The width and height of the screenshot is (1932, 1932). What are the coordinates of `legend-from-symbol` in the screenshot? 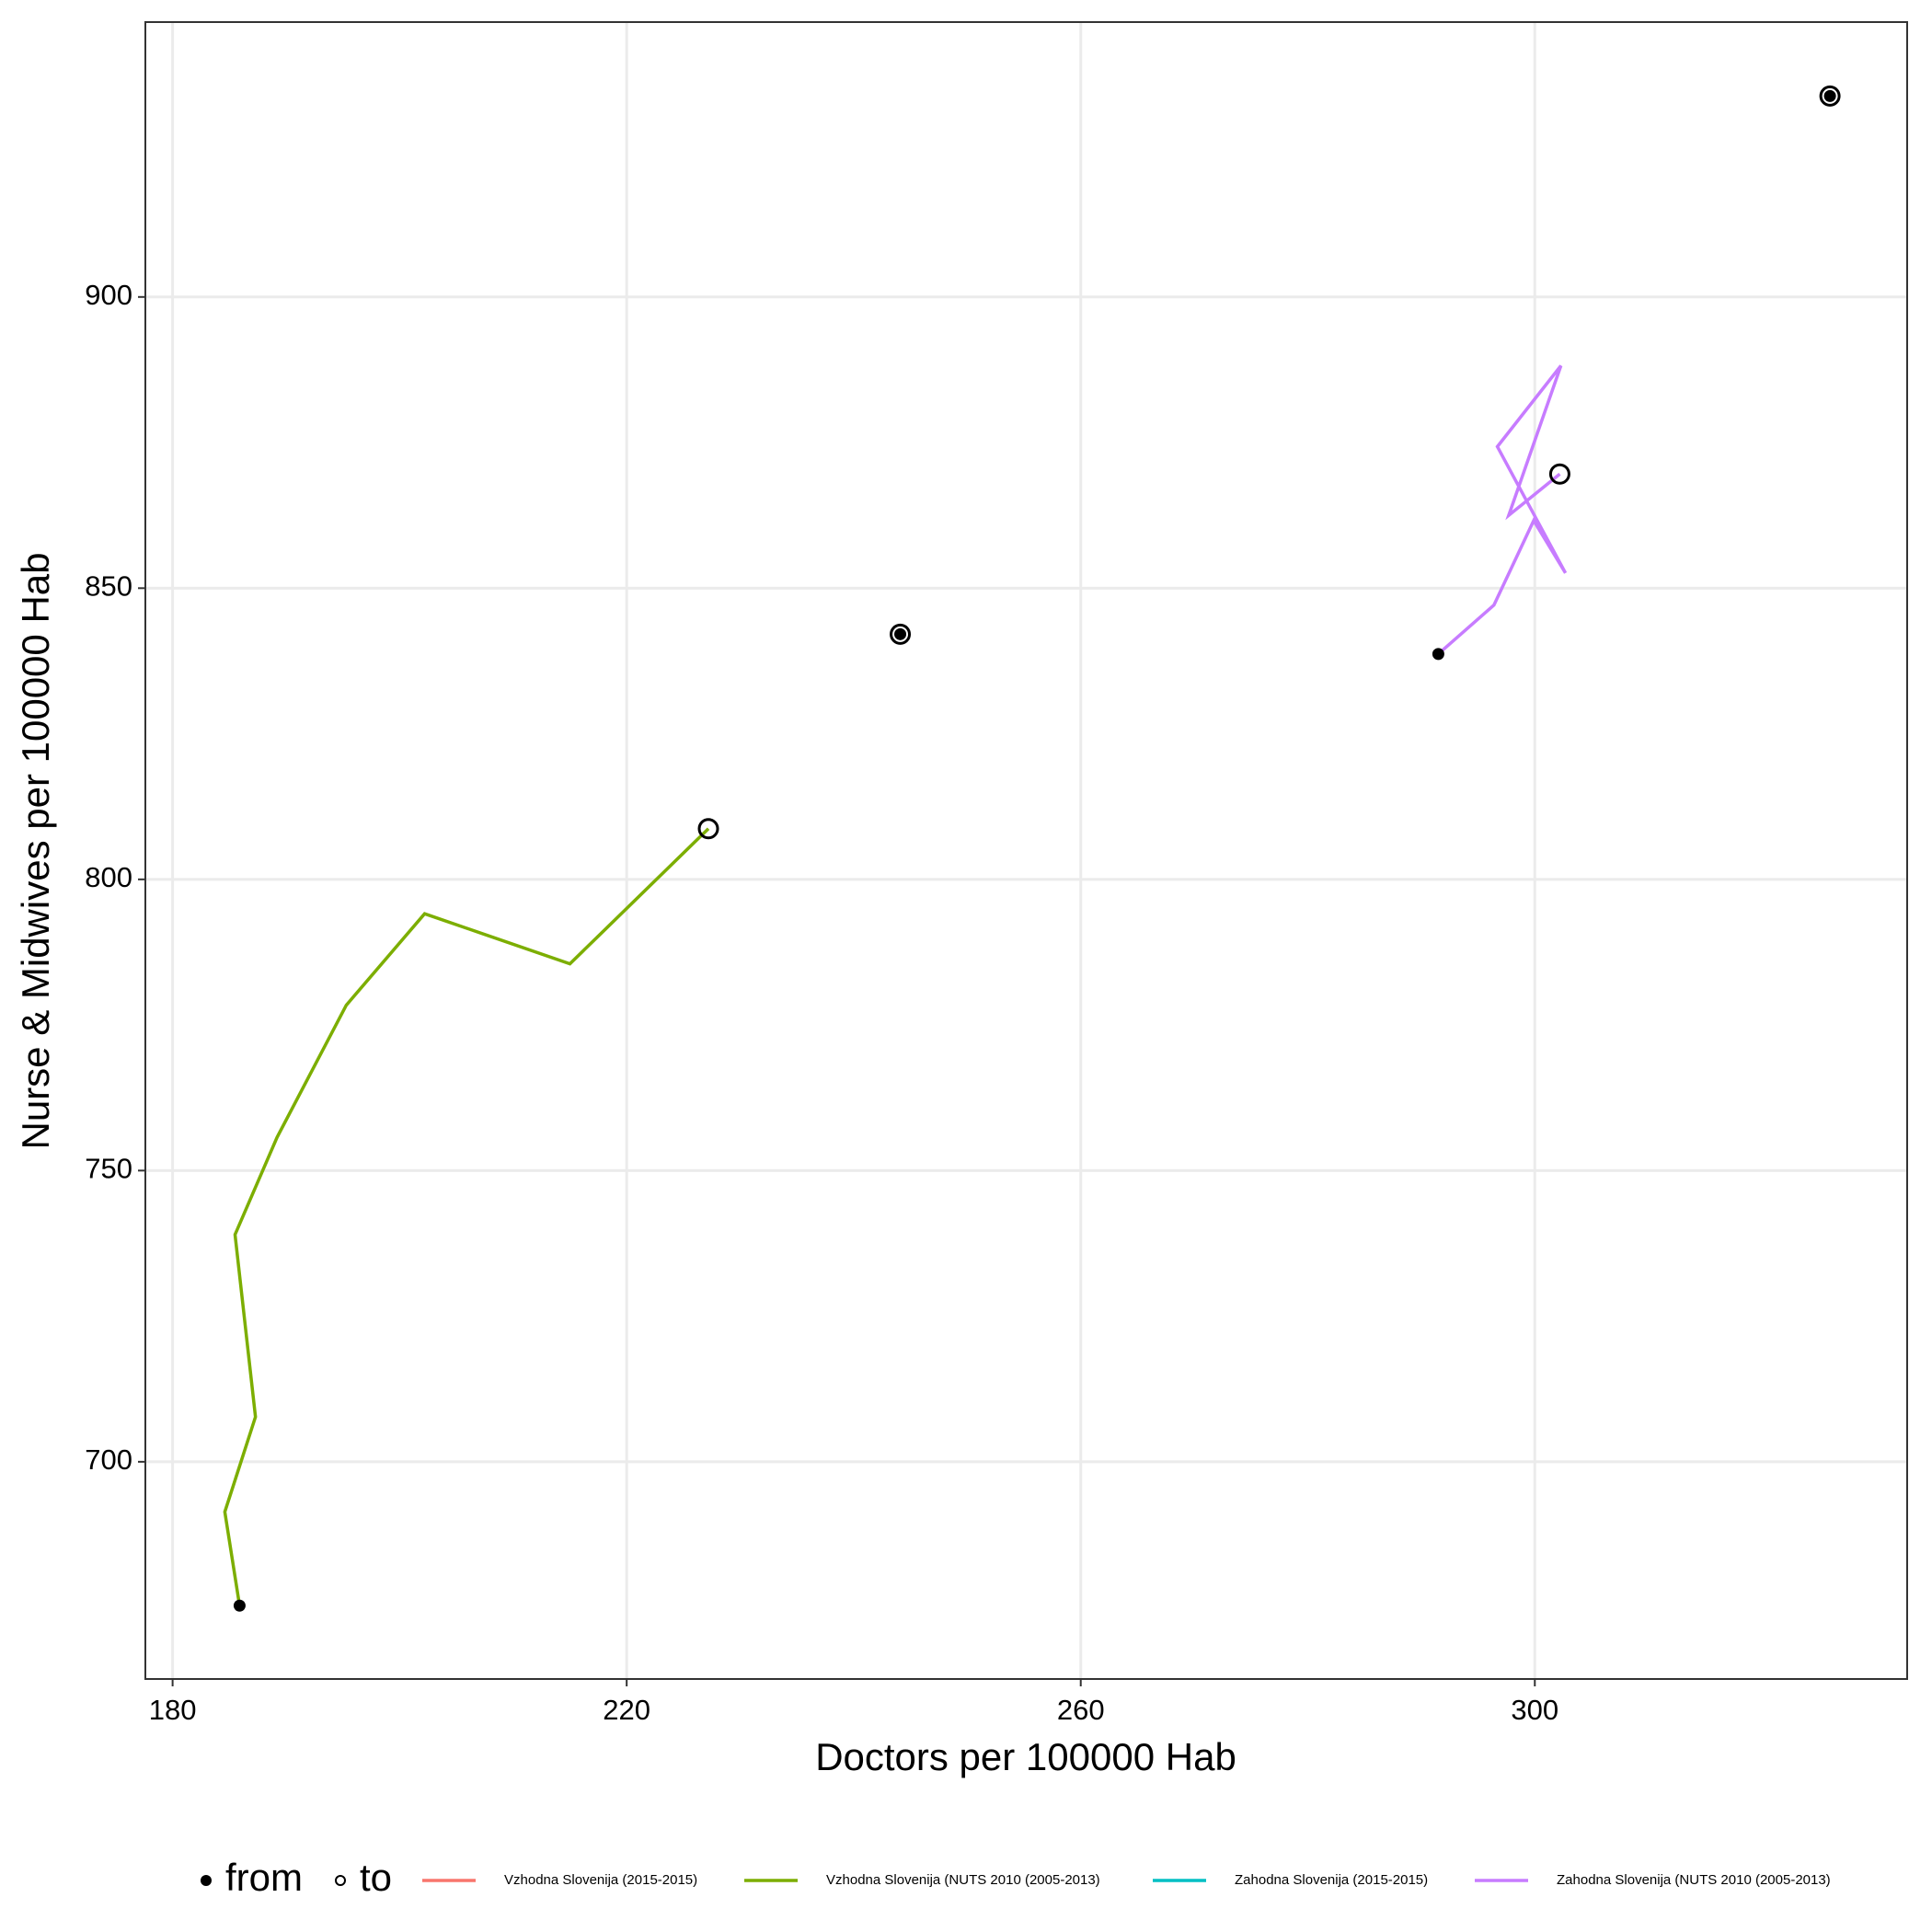 It's located at (206, 1880).